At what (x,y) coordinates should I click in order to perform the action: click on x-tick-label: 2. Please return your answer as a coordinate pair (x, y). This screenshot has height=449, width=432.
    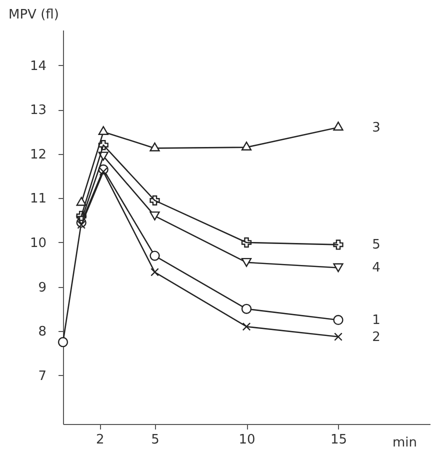
    Looking at the image, I should click on (100, 440).